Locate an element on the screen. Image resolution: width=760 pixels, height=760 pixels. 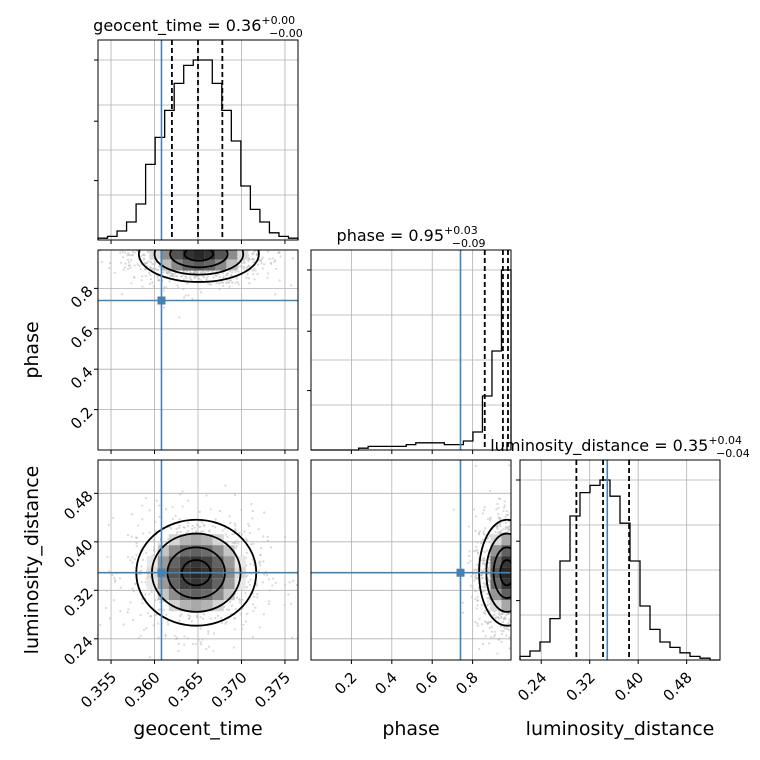
ytick-label-phase-2: 0.6 is located at coordinates (82, 338).